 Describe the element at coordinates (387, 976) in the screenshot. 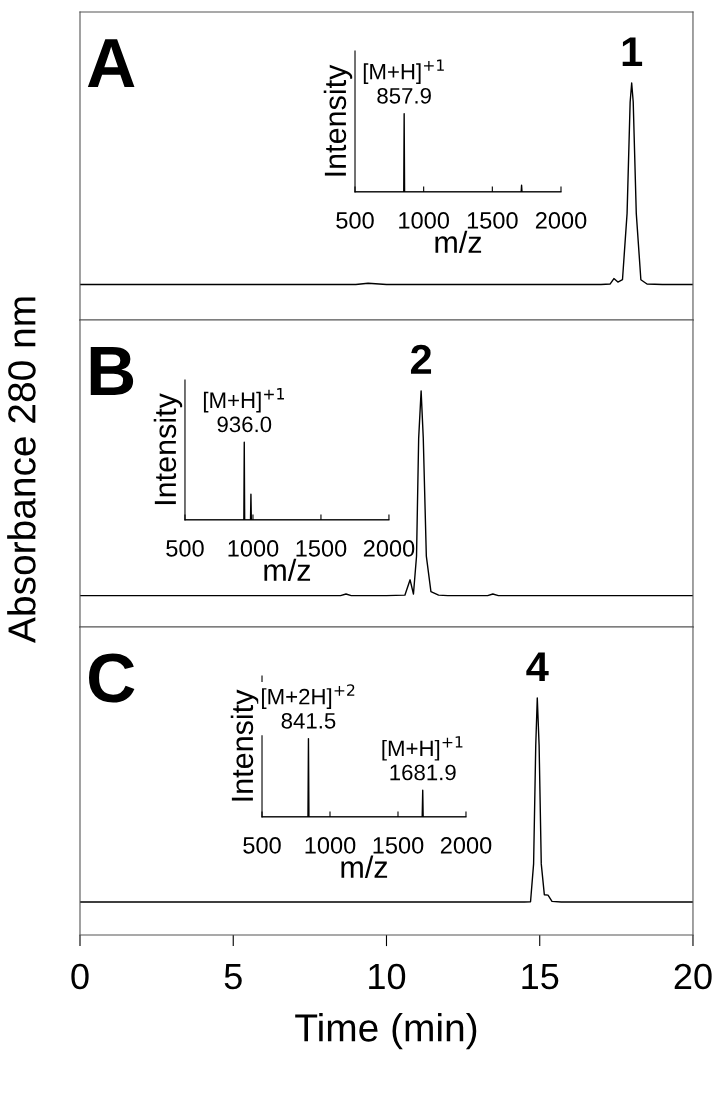

I see `x-tick-label: 10` at that location.